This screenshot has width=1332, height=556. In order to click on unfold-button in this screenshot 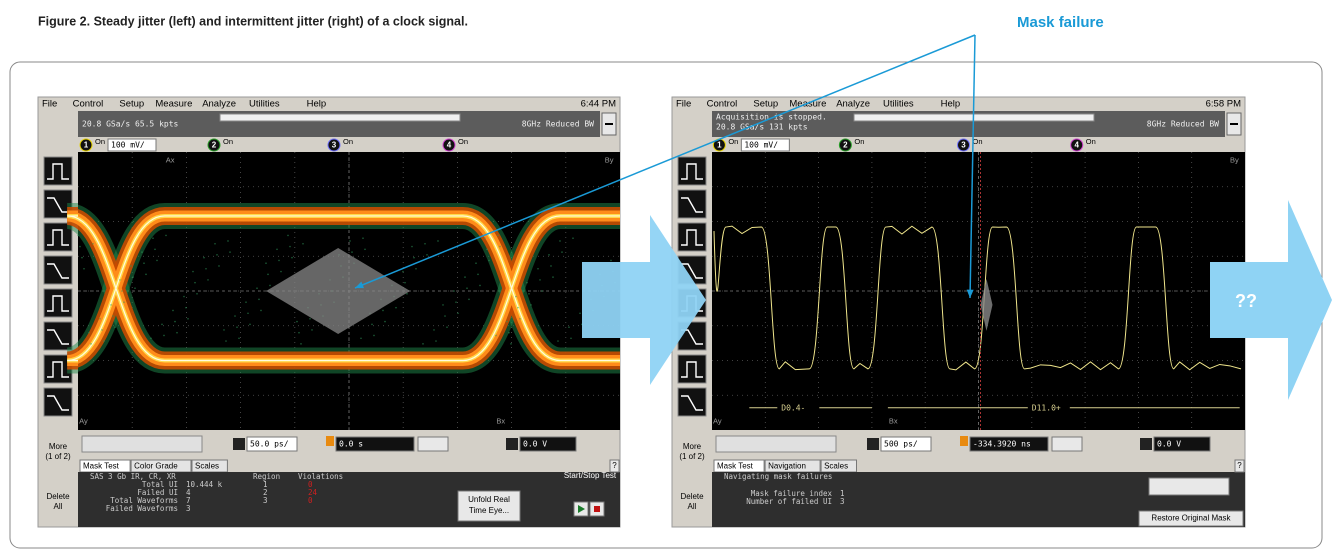, I will do `click(489, 506)`.